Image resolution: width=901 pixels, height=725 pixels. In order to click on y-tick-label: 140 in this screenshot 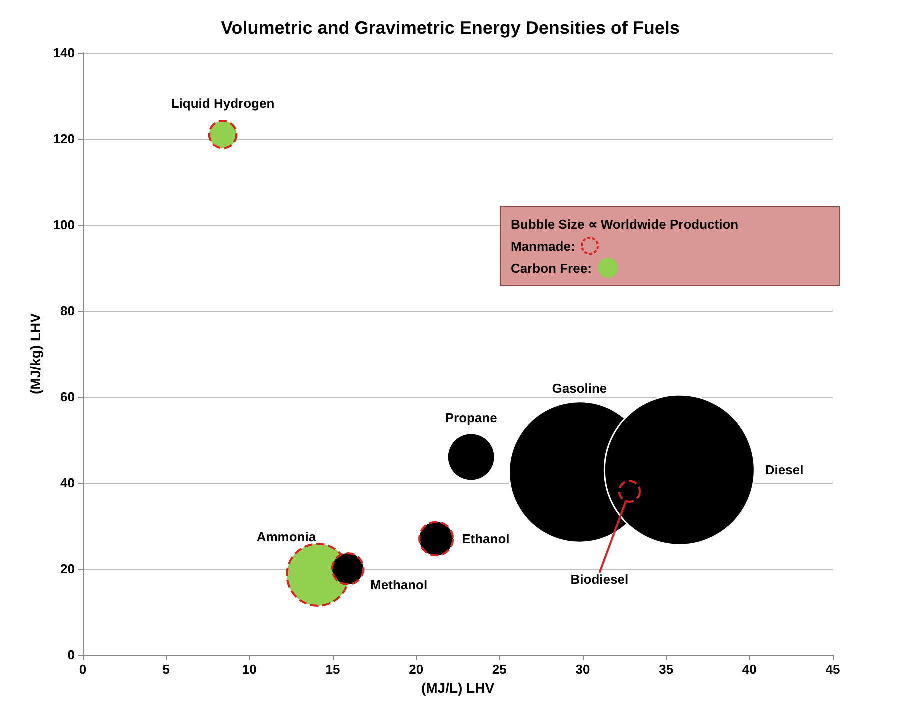, I will do `click(64, 53)`.